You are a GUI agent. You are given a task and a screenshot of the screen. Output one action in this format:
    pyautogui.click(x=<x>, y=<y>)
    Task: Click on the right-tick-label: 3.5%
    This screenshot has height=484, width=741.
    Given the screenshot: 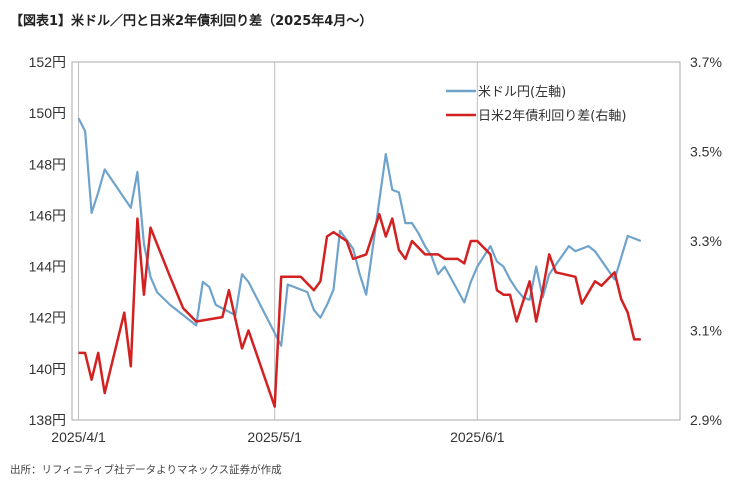 What is the action you would take?
    pyautogui.click(x=706, y=152)
    